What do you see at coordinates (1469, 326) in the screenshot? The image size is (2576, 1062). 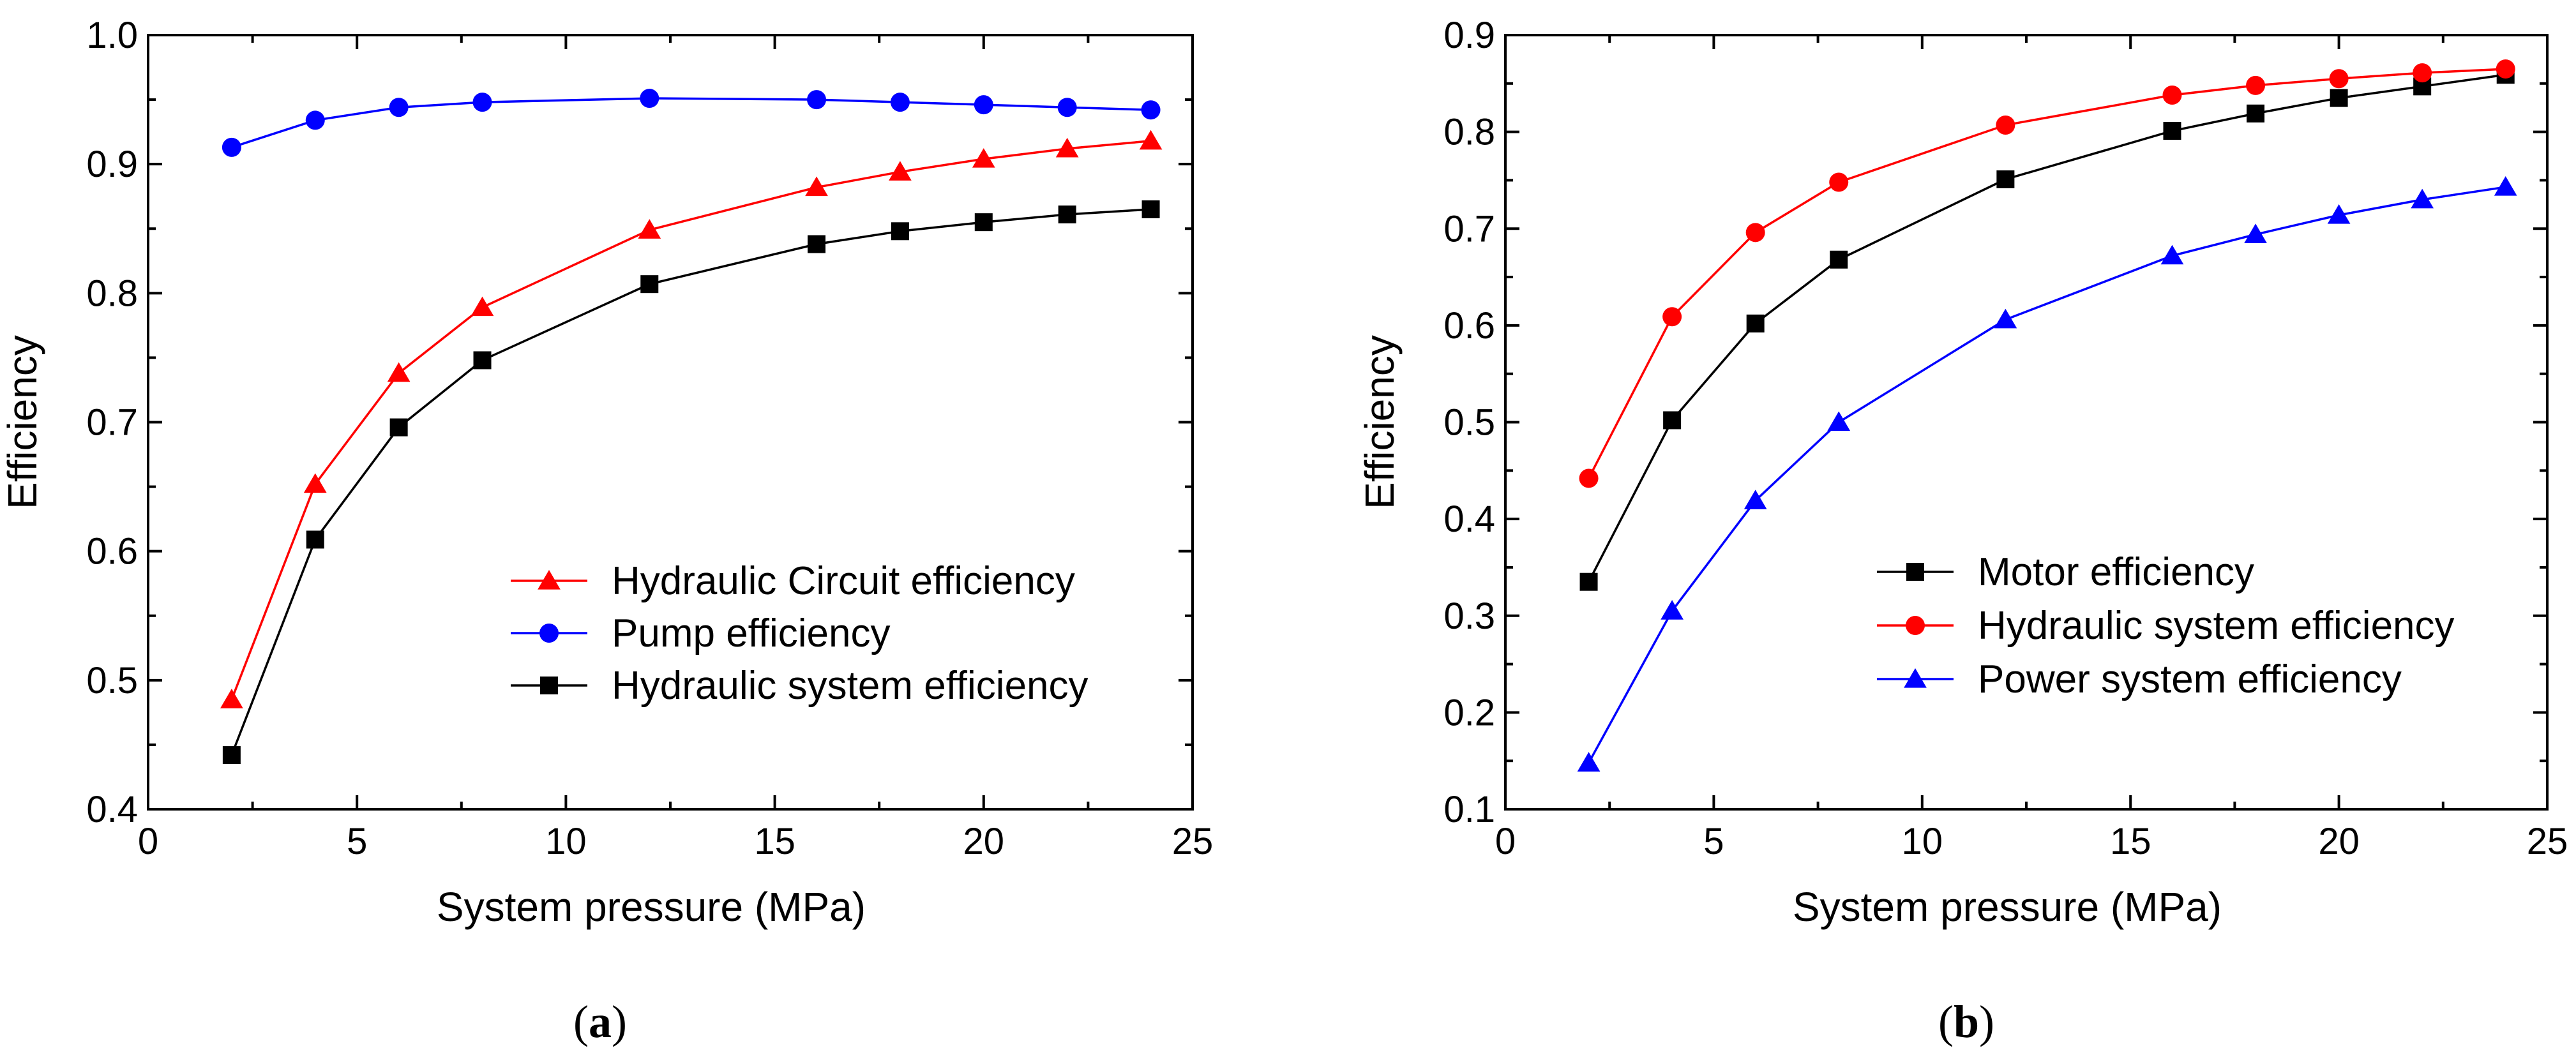 I see `y-tick-label: 0.6` at bounding box center [1469, 326].